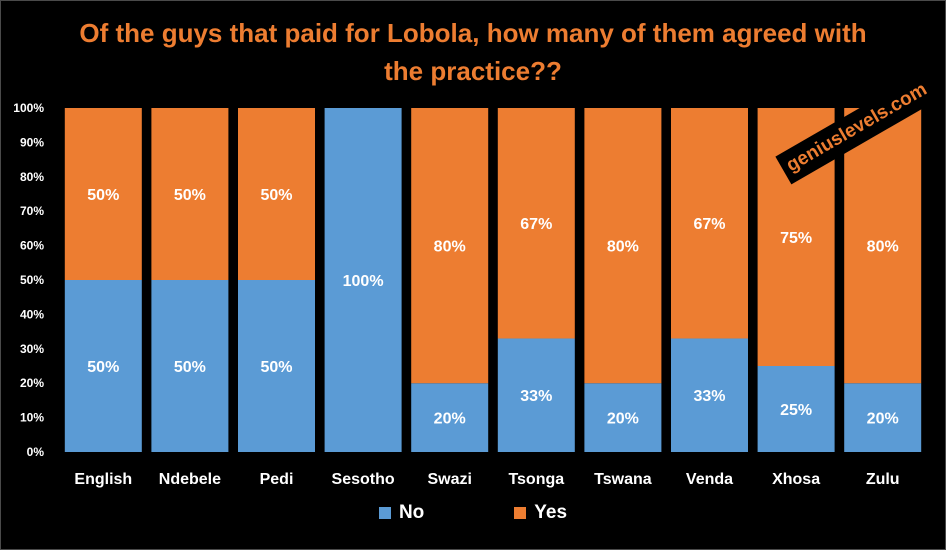 This screenshot has height=550, width=946. Describe the element at coordinates (190, 479) in the screenshot. I see `x-tick-label: Ndebele` at that location.